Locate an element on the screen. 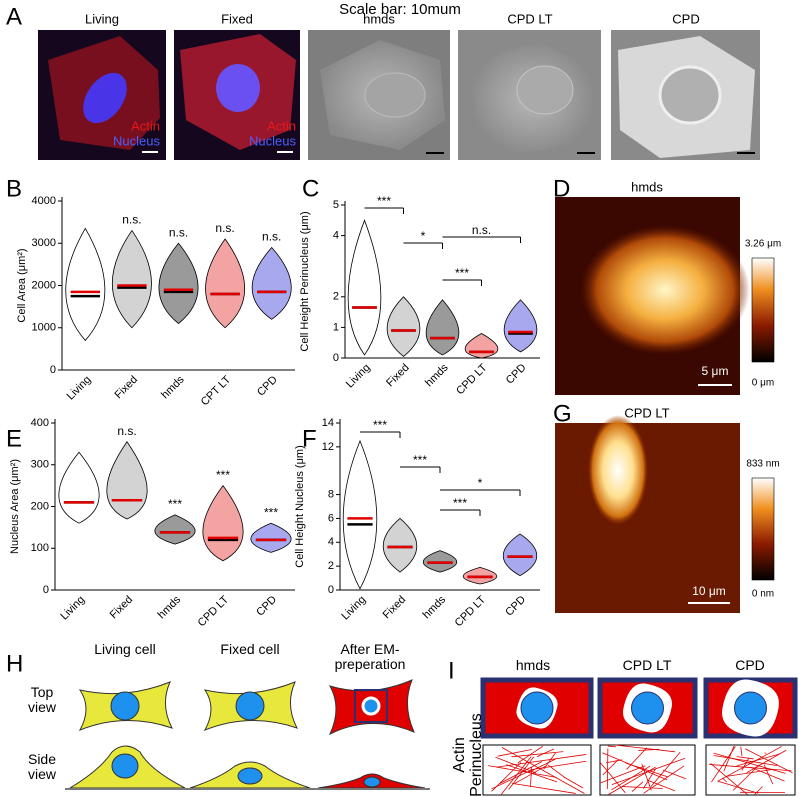 The height and width of the screenshot is (797, 799). y-tick-label: 1000 is located at coordinates (44, 328).